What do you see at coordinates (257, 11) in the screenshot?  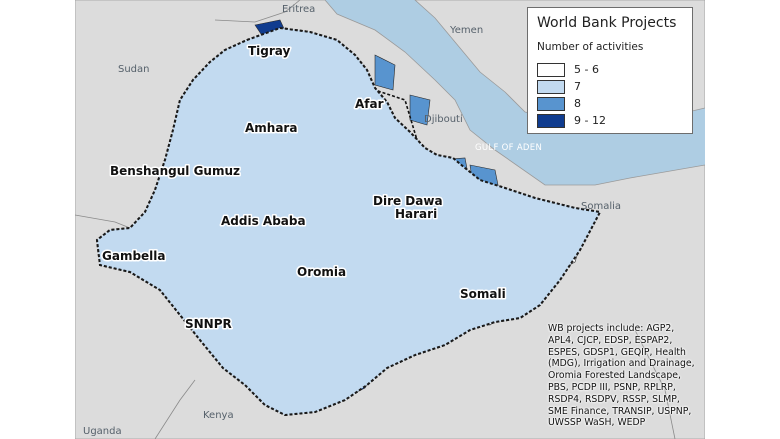 I see `border-eritrea-sudan` at bounding box center [257, 11].